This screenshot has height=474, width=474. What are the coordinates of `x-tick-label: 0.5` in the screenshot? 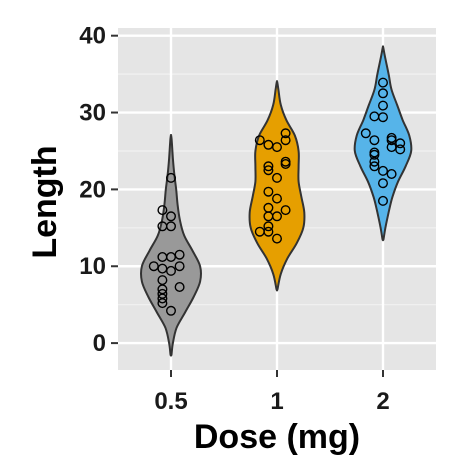 It's located at (170, 401).